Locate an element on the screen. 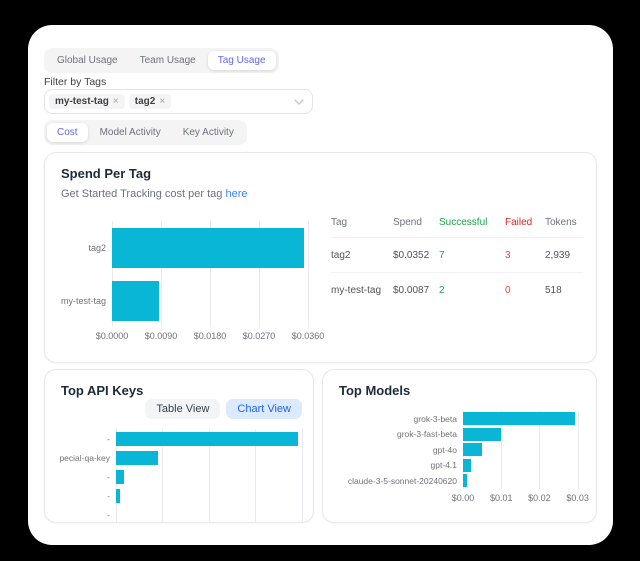 Image resolution: width=640 pixels, height=561 pixels. y-axis-label-my-test-tag: my-test-tag is located at coordinates (83, 300).